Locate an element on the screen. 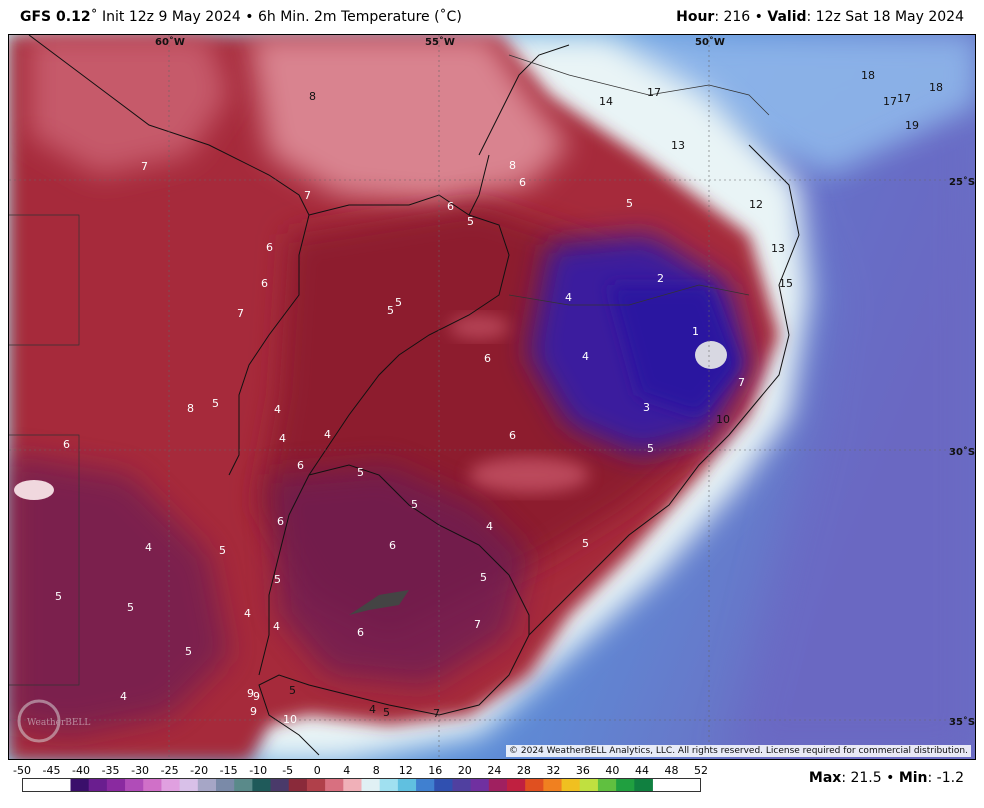  point-value-label: 13 is located at coordinates (678, 145).